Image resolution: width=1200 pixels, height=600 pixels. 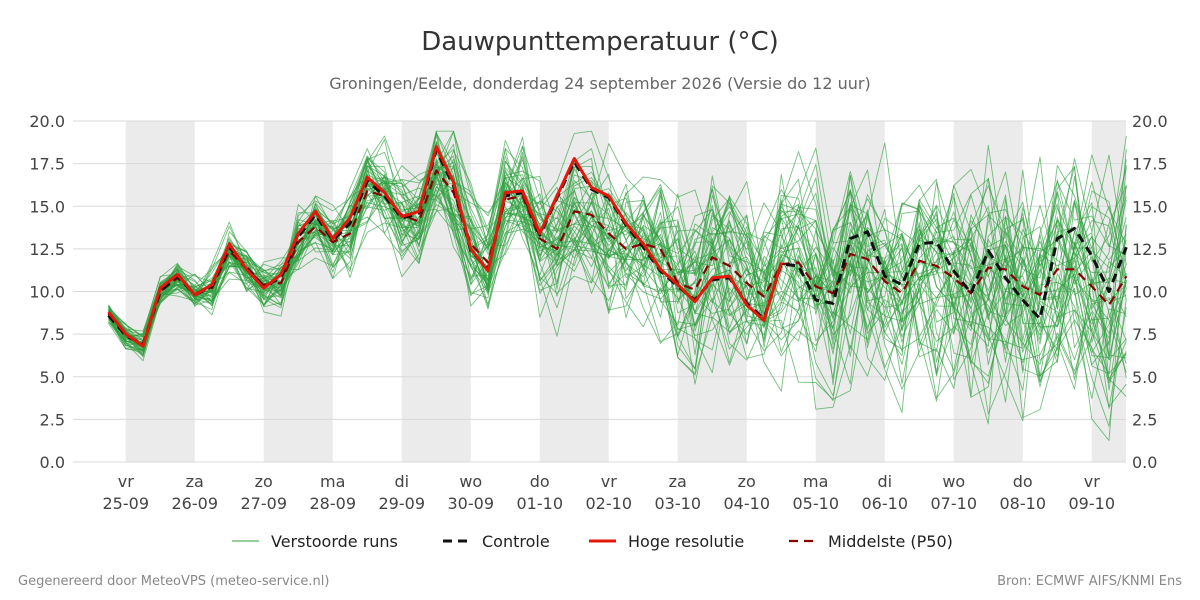 What do you see at coordinates (1150, 164) in the screenshot?
I see `y-tick-label-right: 17.5` at bounding box center [1150, 164].